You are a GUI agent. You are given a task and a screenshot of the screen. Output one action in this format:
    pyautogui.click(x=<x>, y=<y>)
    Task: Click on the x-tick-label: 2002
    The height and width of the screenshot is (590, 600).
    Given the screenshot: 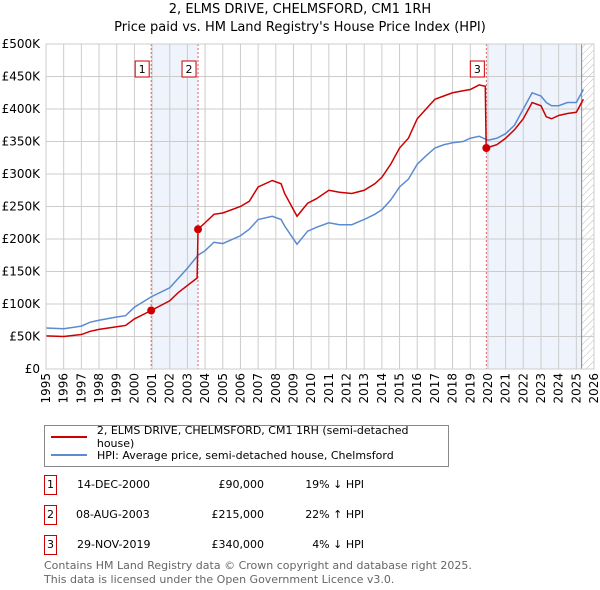 What is the action you would take?
    pyautogui.click(x=170, y=388)
    